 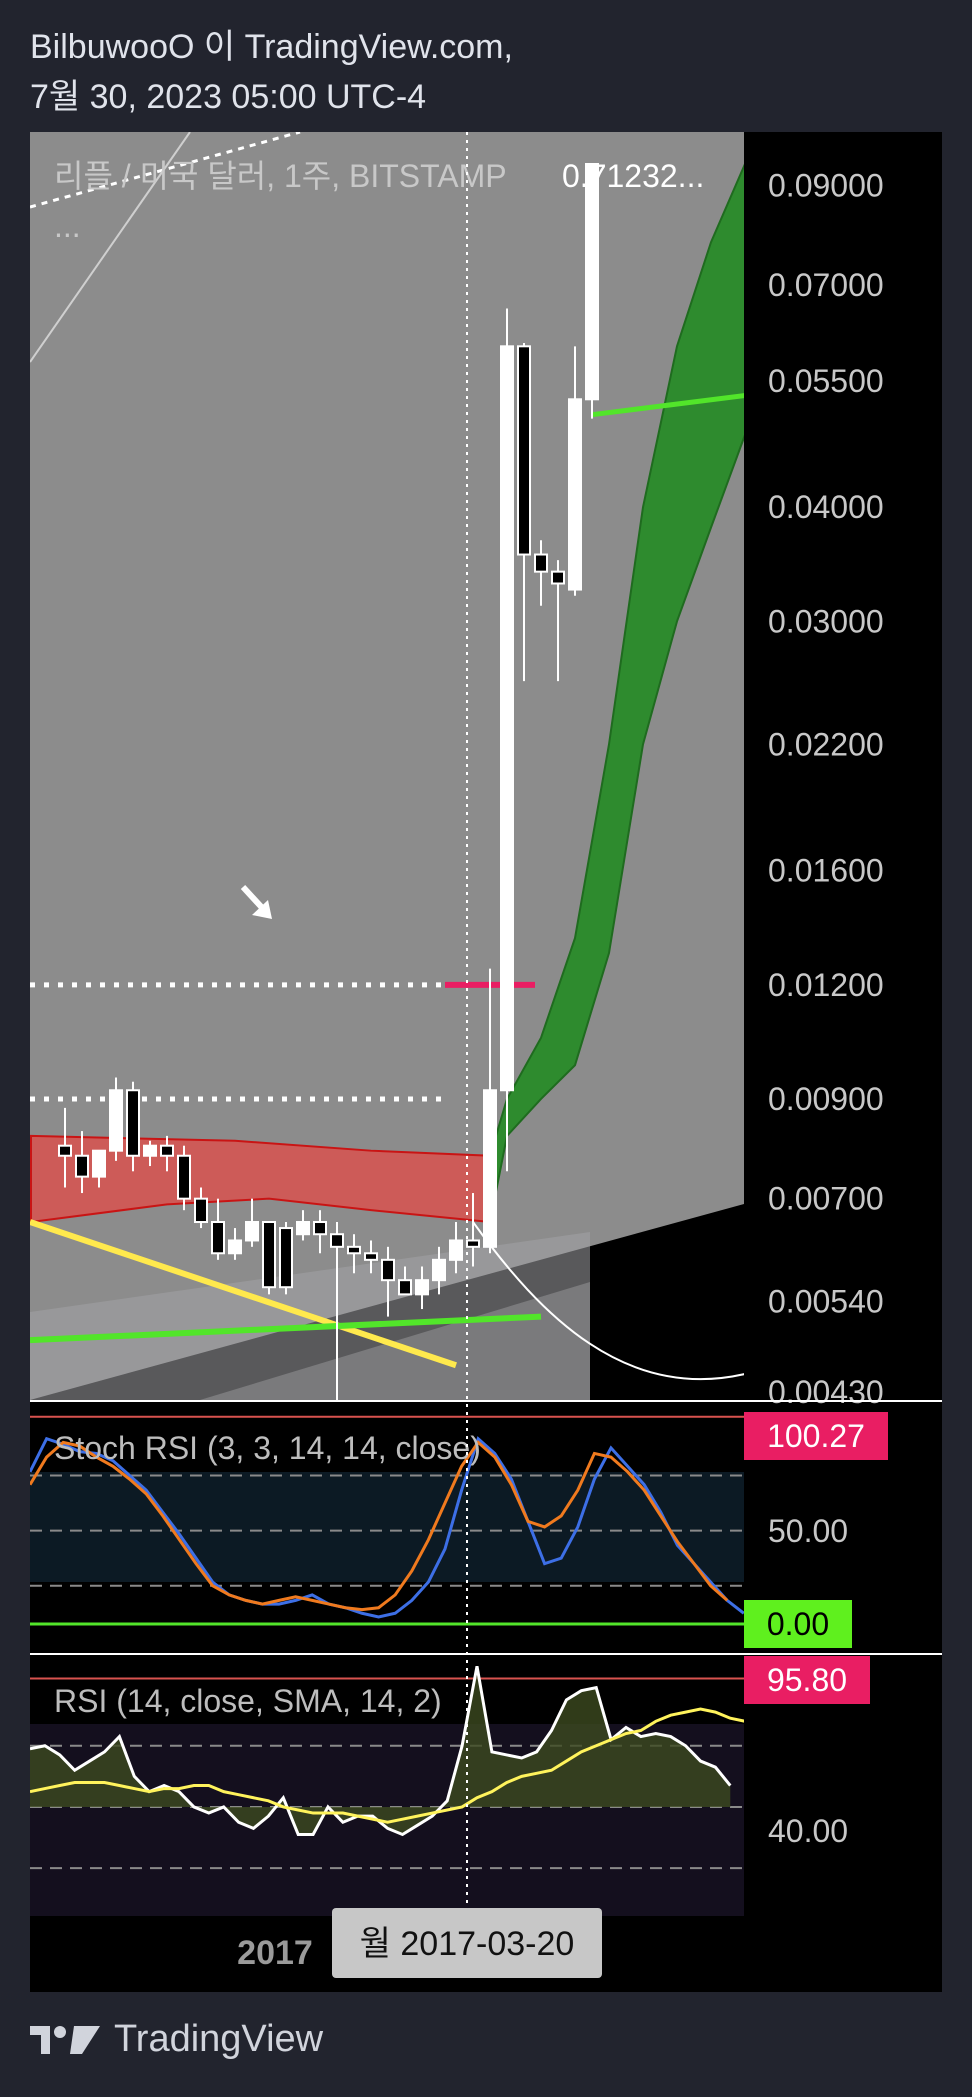 I want to click on stoch-value-badge-text: 100.27, so click(x=816, y=1436).